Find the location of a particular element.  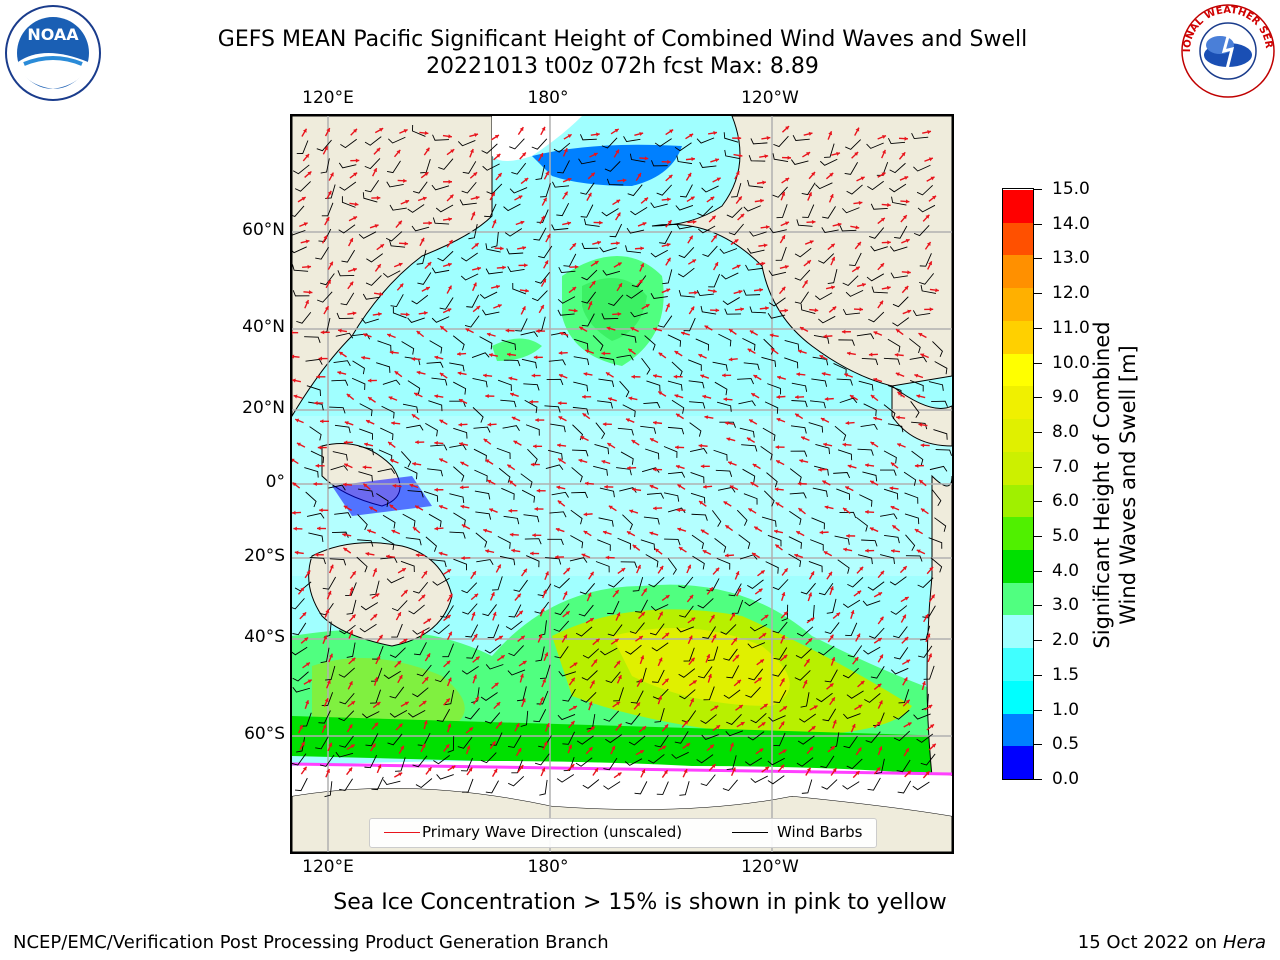

lat-label-40n: 40°N is located at coordinates (263, 327).